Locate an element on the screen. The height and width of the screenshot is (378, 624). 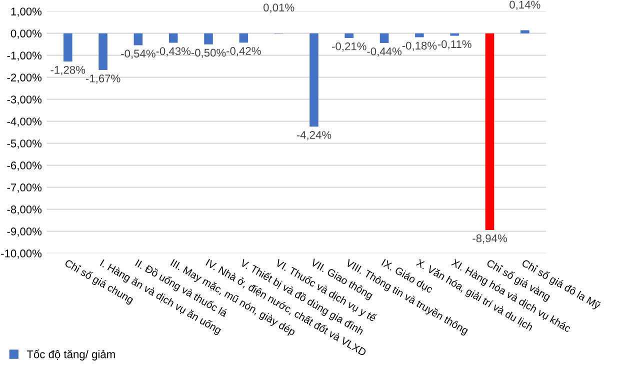
data-label: -0,18% is located at coordinates (419, 46).